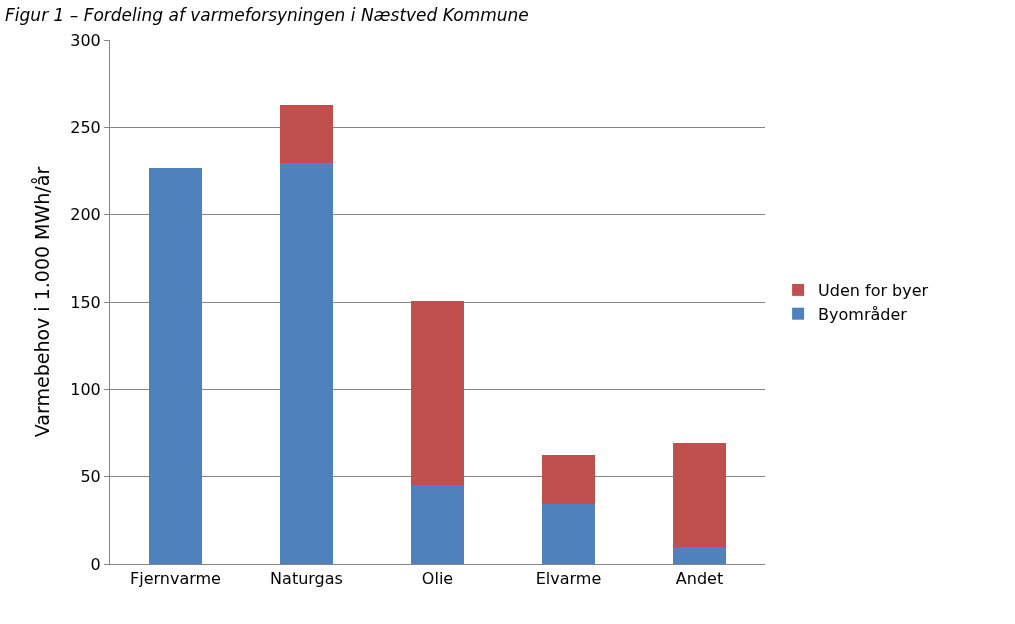  I want to click on legend-label: Byområder, so click(863, 314).